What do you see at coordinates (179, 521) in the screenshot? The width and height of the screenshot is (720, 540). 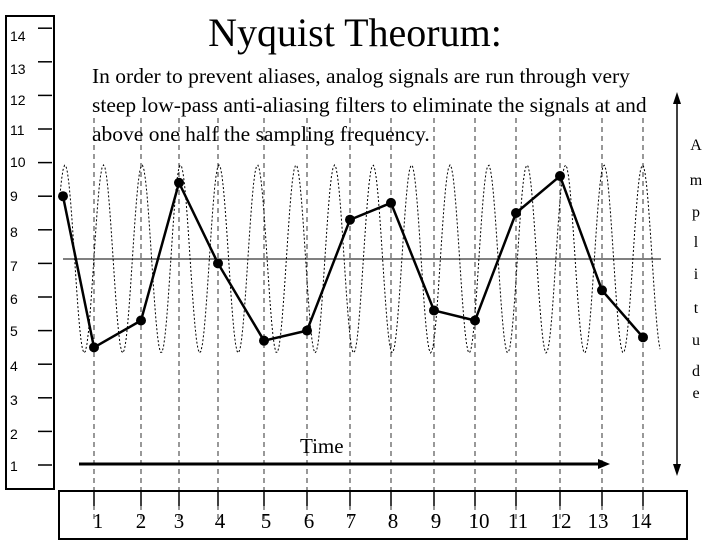 I see `x-tick-label: 3` at bounding box center [179, 521].